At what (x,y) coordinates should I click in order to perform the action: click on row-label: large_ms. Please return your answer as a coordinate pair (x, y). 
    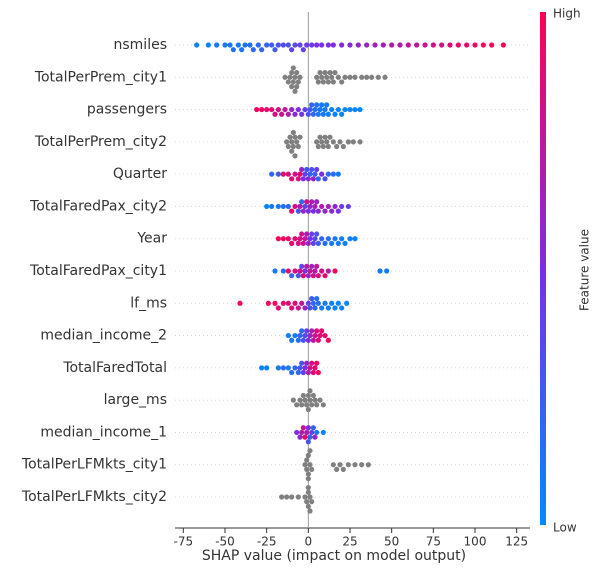
    Looking at the image, I should click on (135, 400).